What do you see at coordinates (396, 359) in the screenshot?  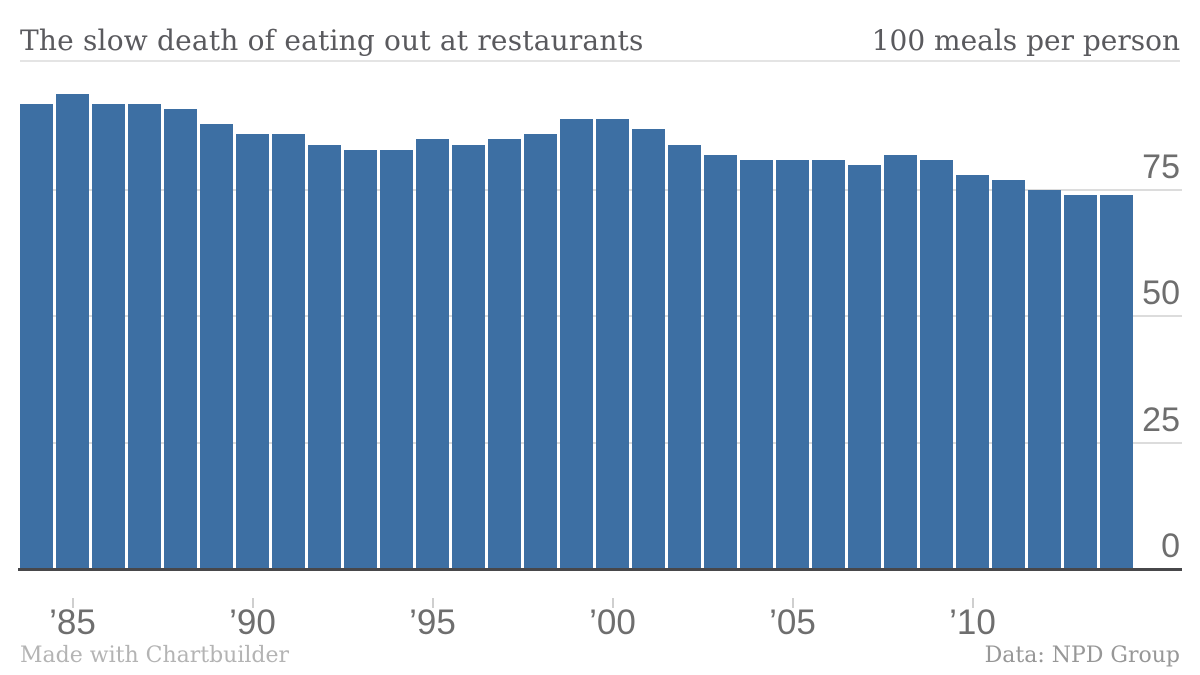 I see `bar-1994` at bounding box center [396, 359].